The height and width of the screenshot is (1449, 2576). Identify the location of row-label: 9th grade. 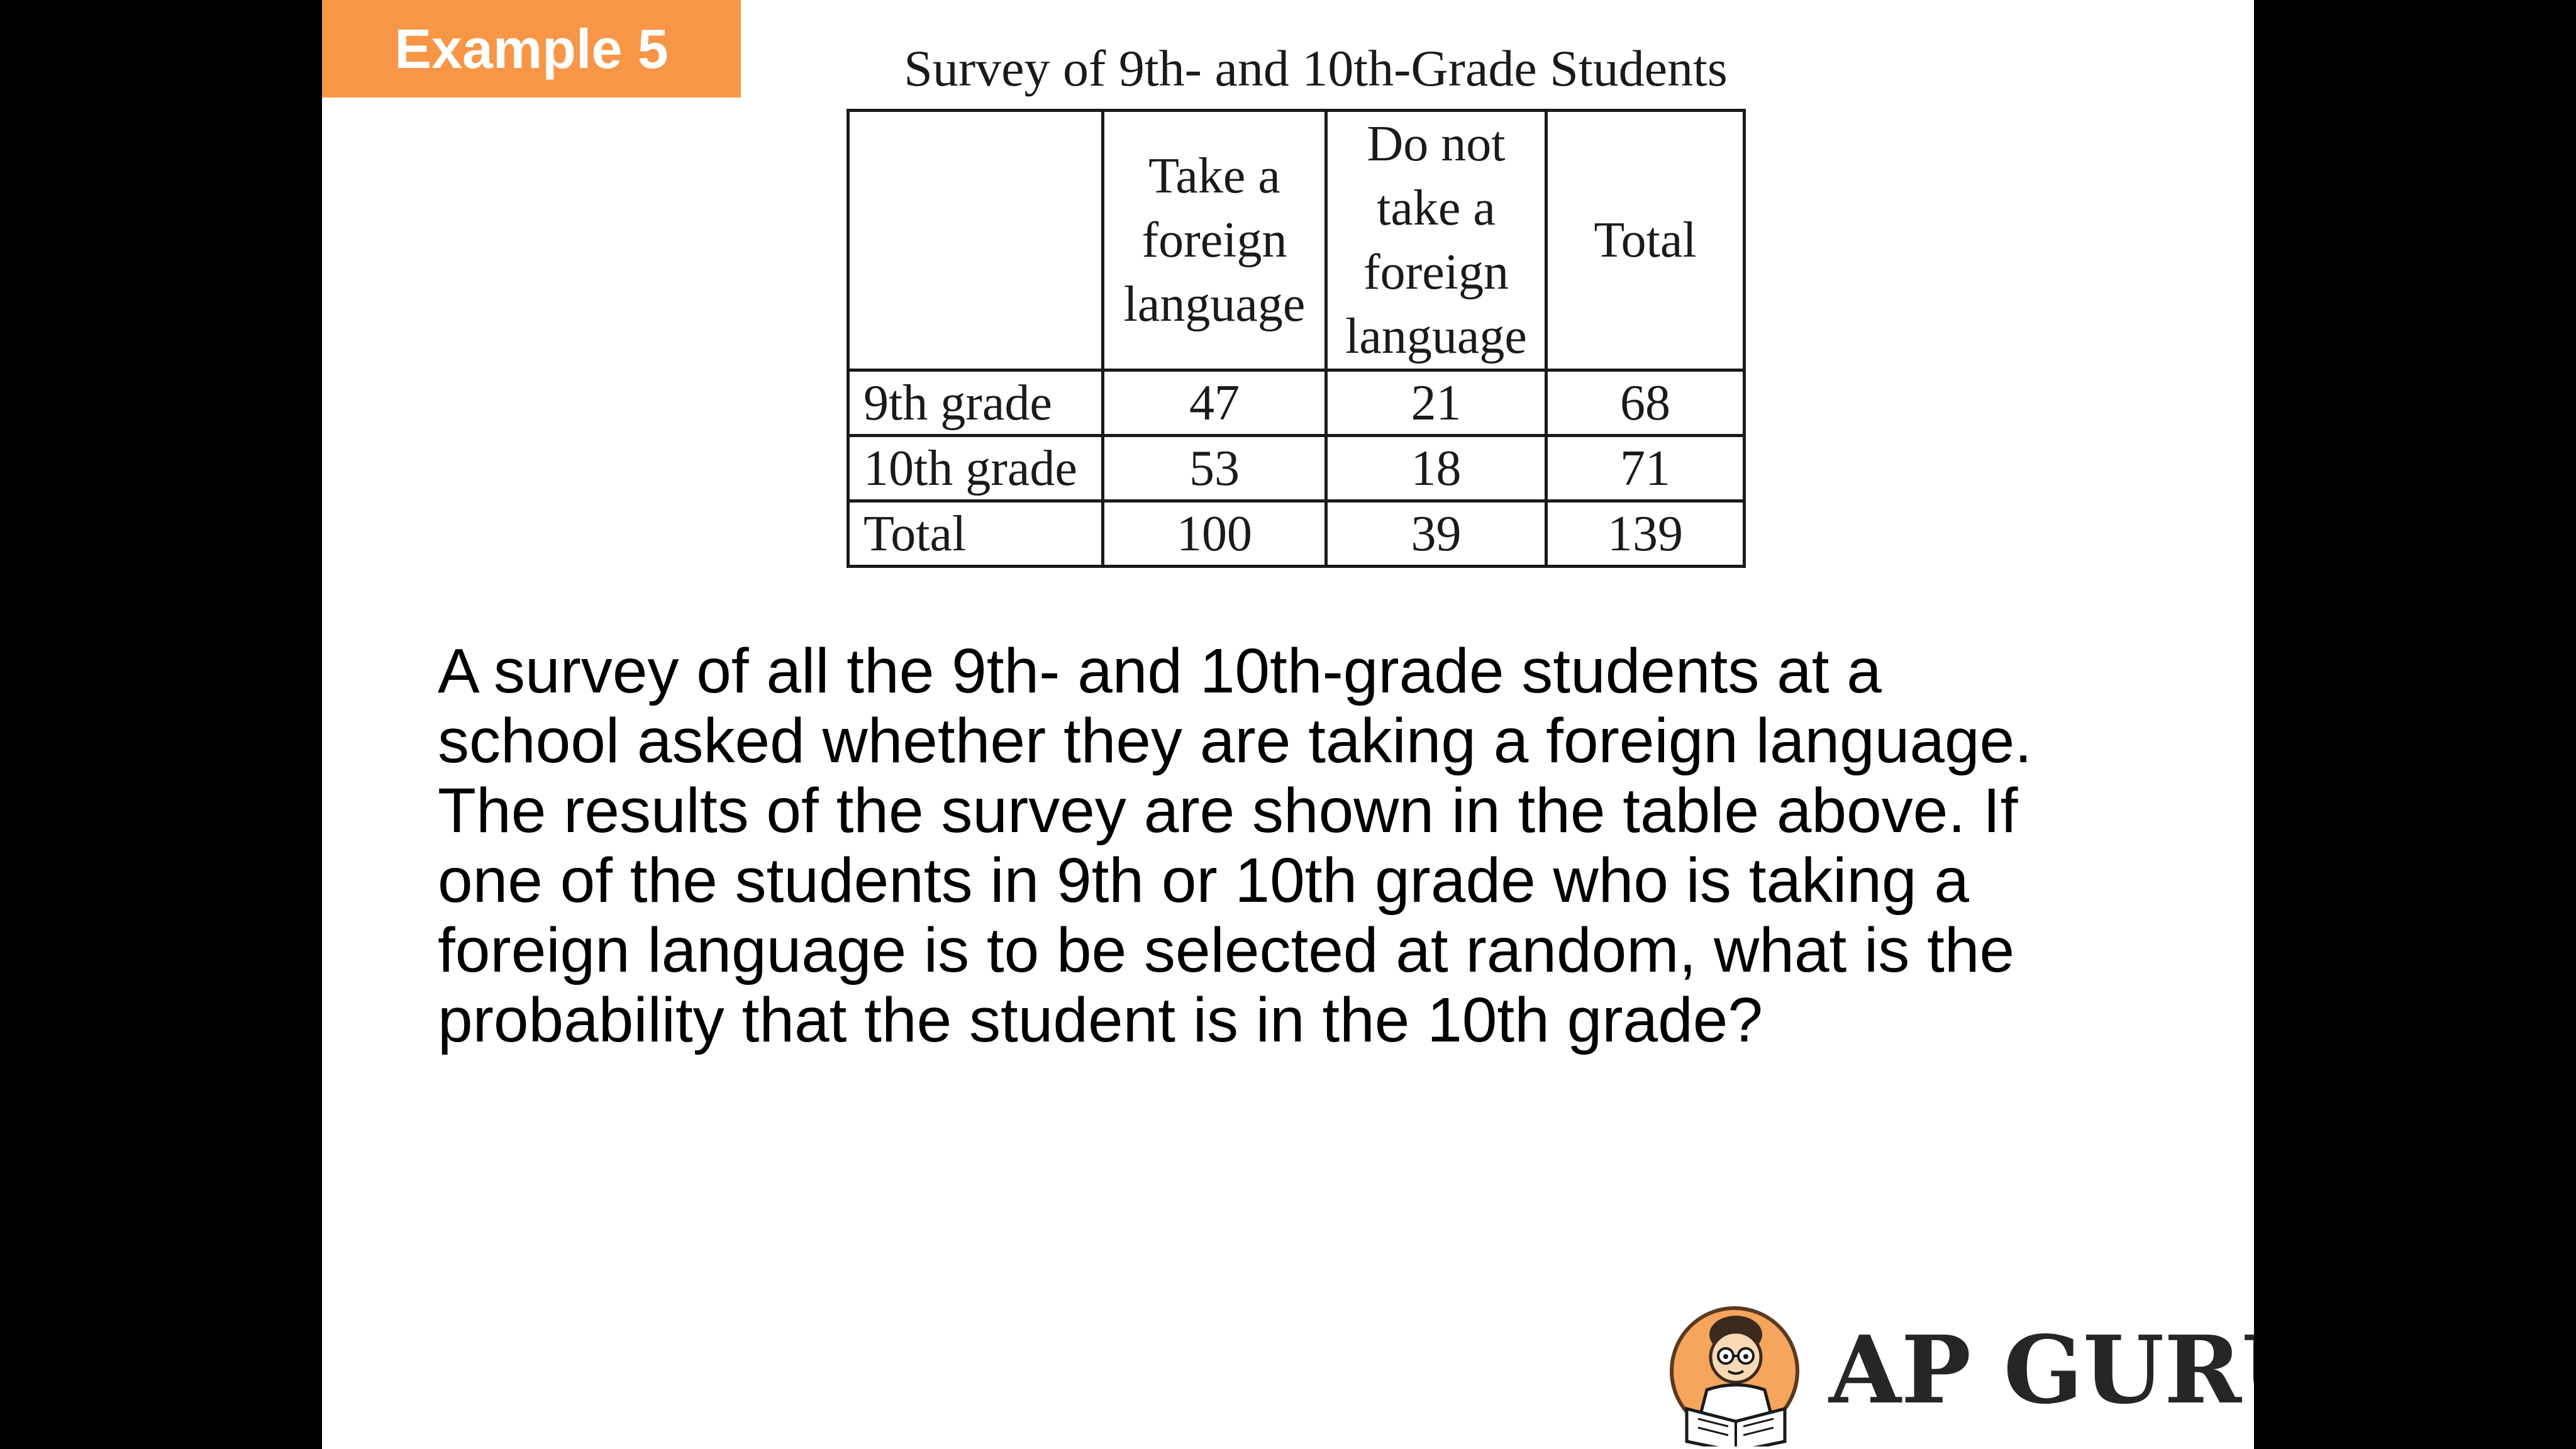
(975, 403).